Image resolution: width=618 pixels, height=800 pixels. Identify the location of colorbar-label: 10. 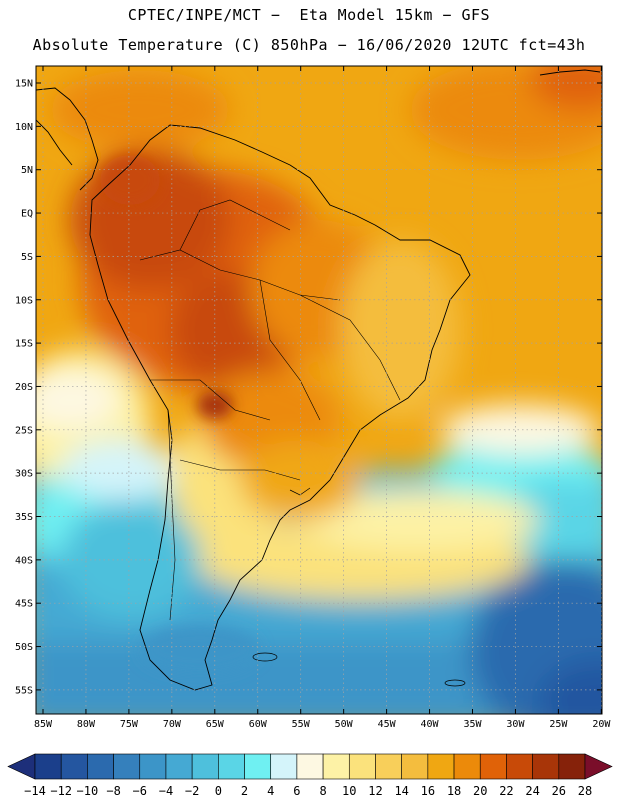
(349, 791).